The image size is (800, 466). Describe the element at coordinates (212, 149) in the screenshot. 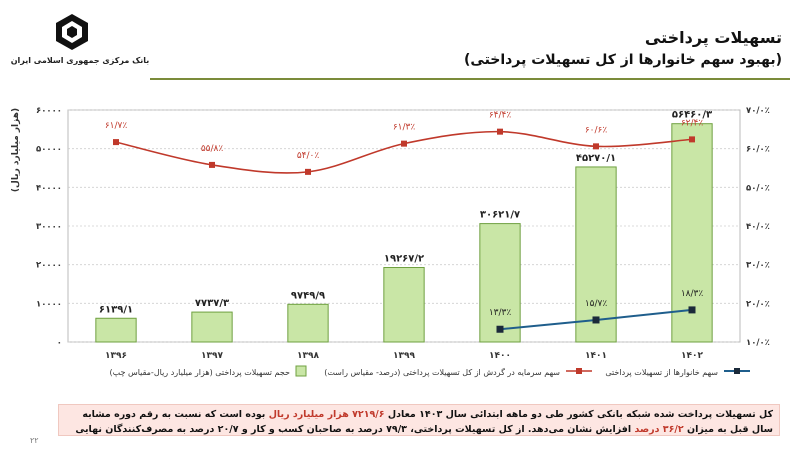

I see `red-series-label: ۵۵/۸٪` at that location.